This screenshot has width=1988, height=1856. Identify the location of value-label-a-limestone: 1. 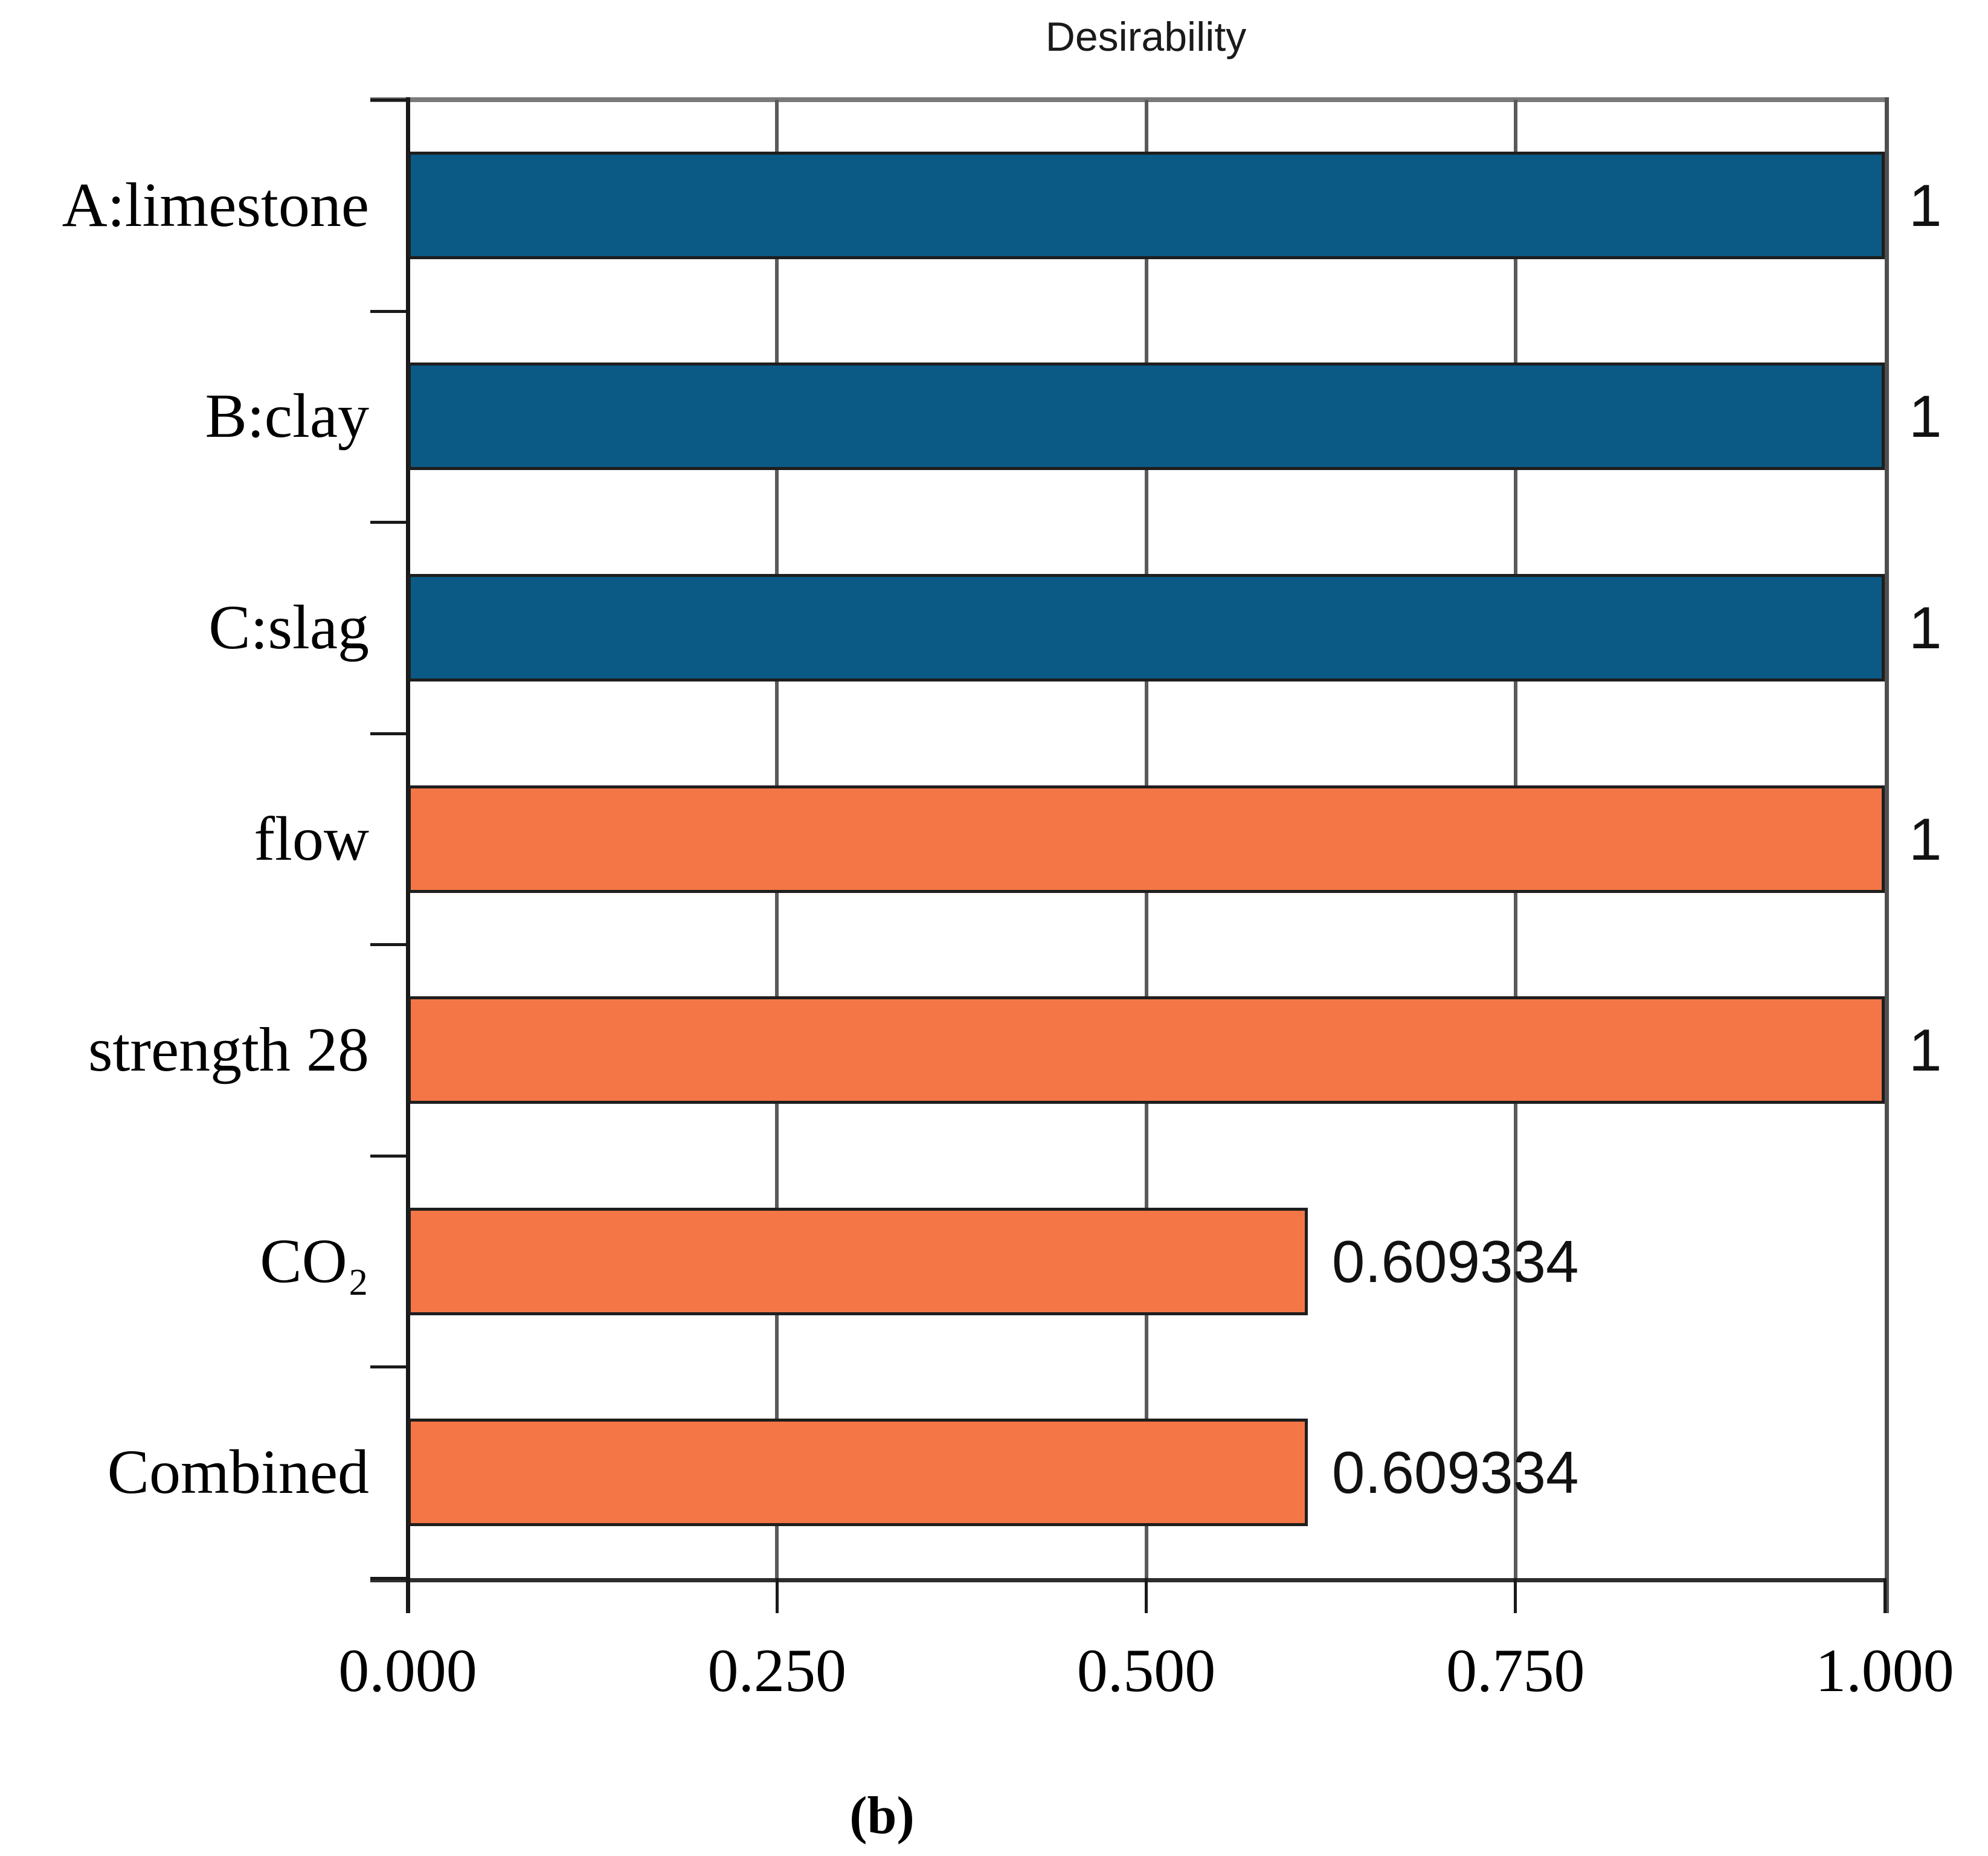
(1925, 205).